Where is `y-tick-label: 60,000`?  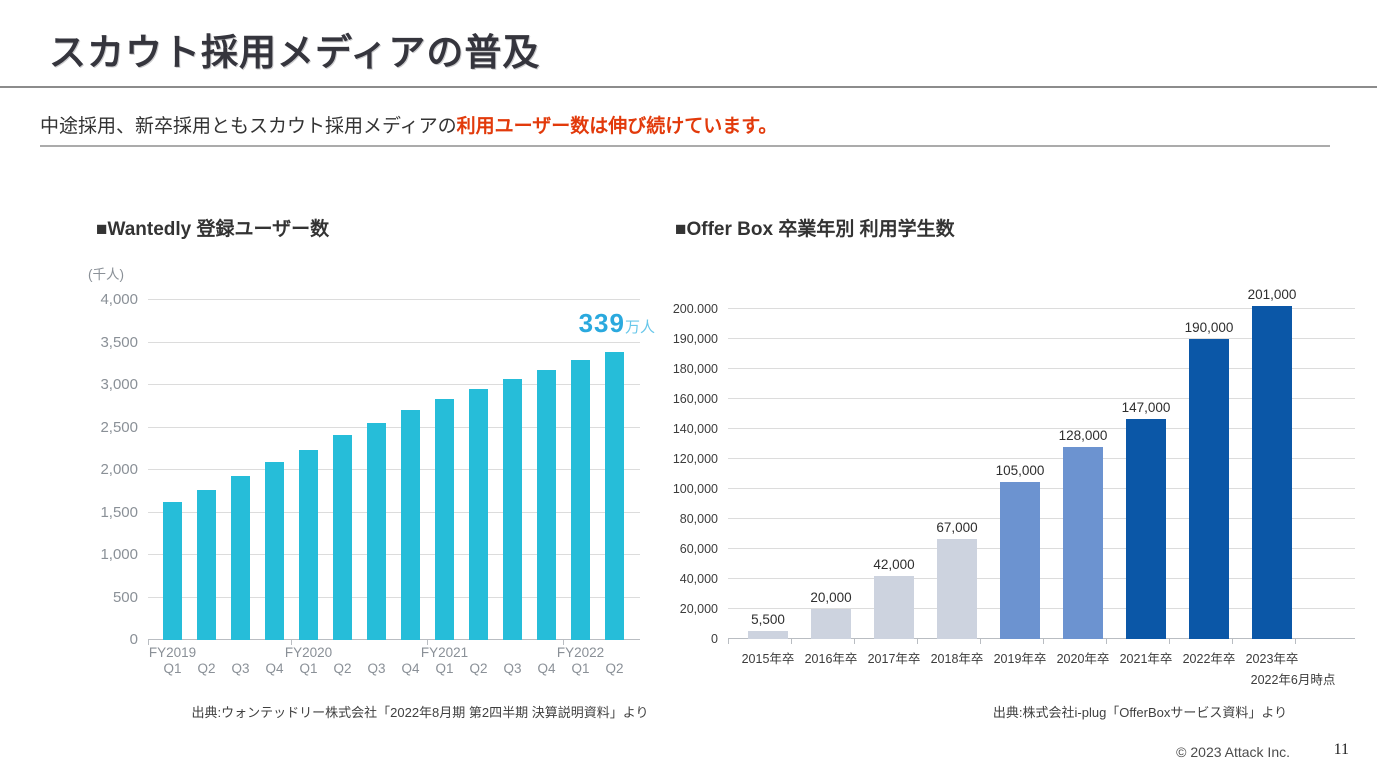 y-tick-label: 60,000 is located at coordinates (698, 549).